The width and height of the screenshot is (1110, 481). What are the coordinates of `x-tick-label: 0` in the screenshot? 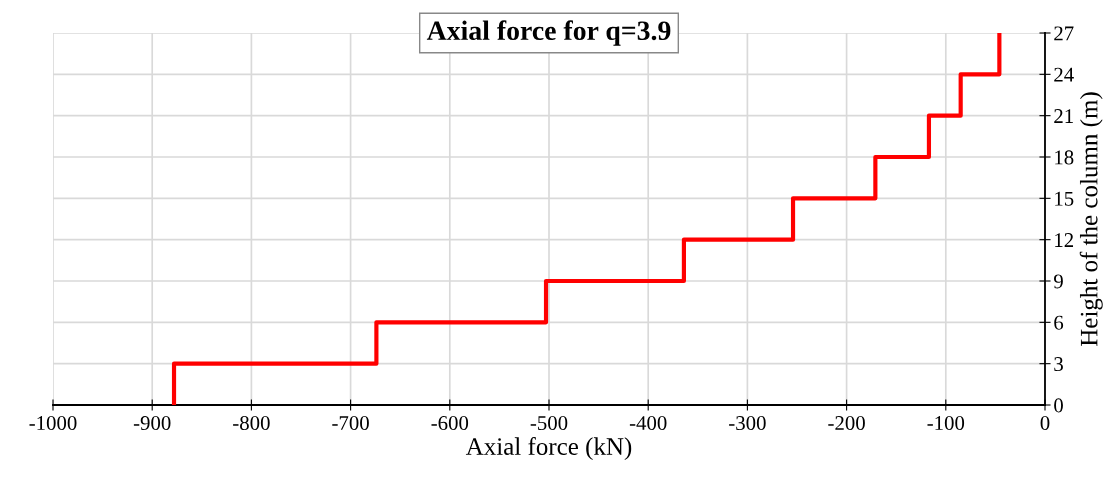 It's located at (1045, 423).